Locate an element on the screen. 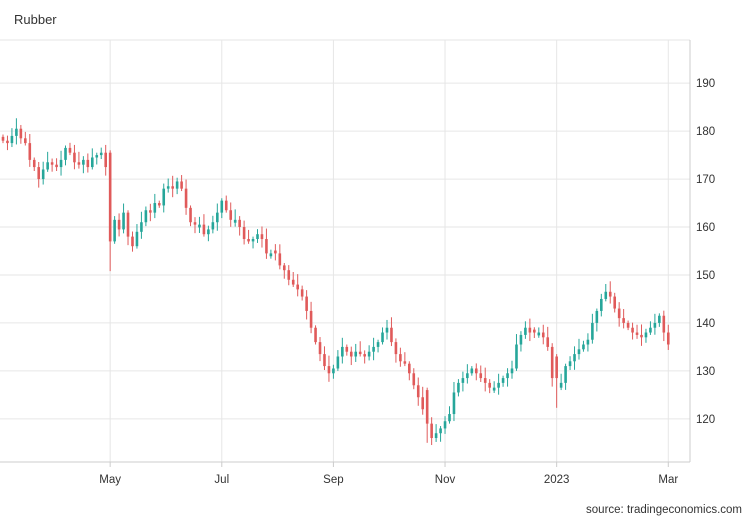 This screenshot has height=520, width=750. x-tick-label: 2023 is located at coordinates (557, 480).